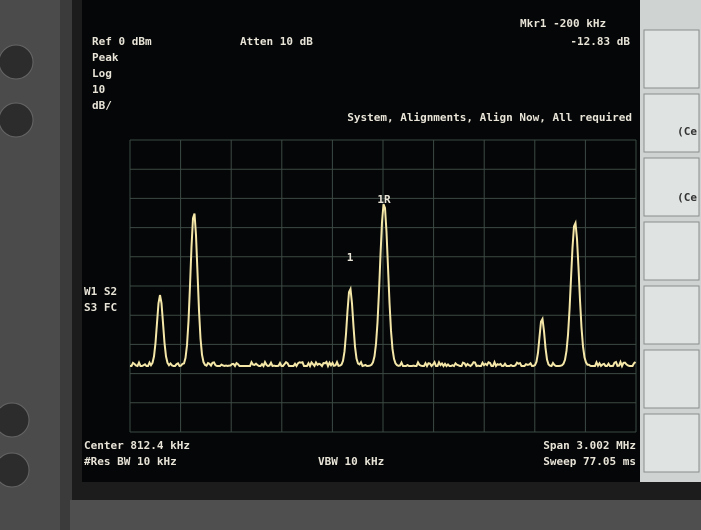  I want to click on marker-label: 1R, so click(384, 199).